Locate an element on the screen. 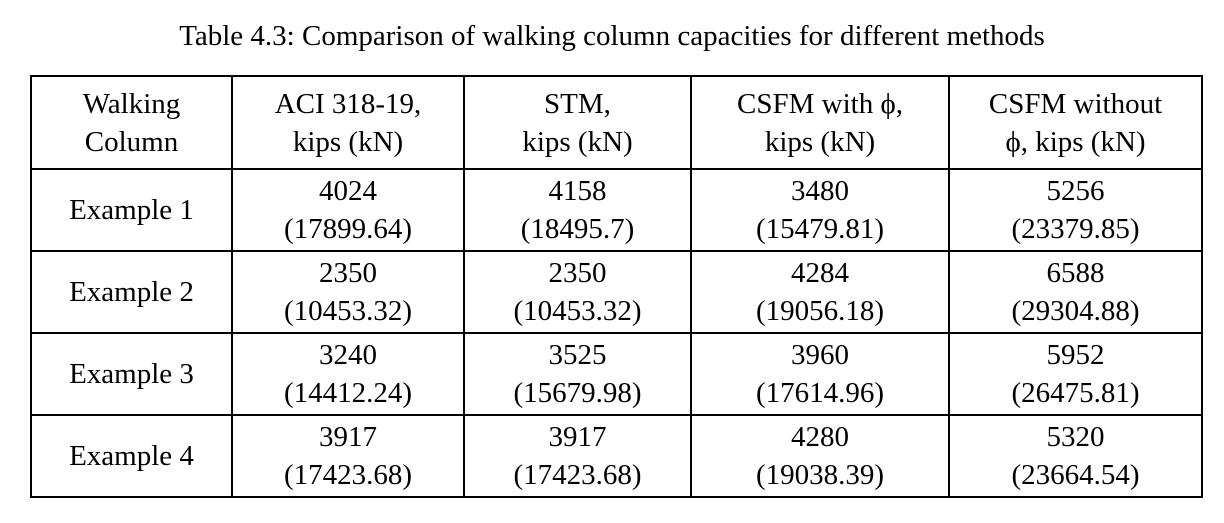 The height and width of the screenshot is (523, 1224). row-label: Example 4 is located at coordinates (131, 456).